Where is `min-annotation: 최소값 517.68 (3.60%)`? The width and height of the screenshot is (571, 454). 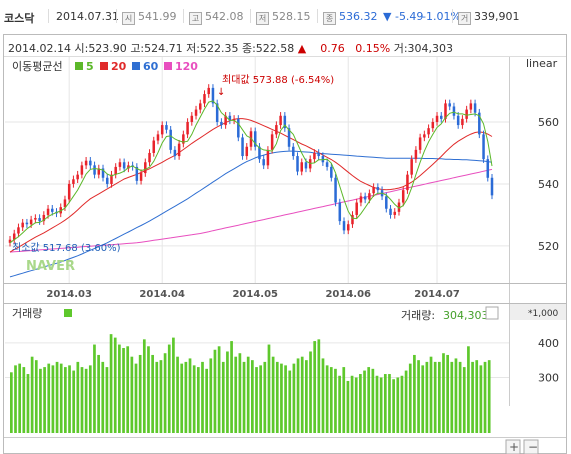
min-annotation: 최소값 517.68 (3.60%) is located at coordinates (66, 248).